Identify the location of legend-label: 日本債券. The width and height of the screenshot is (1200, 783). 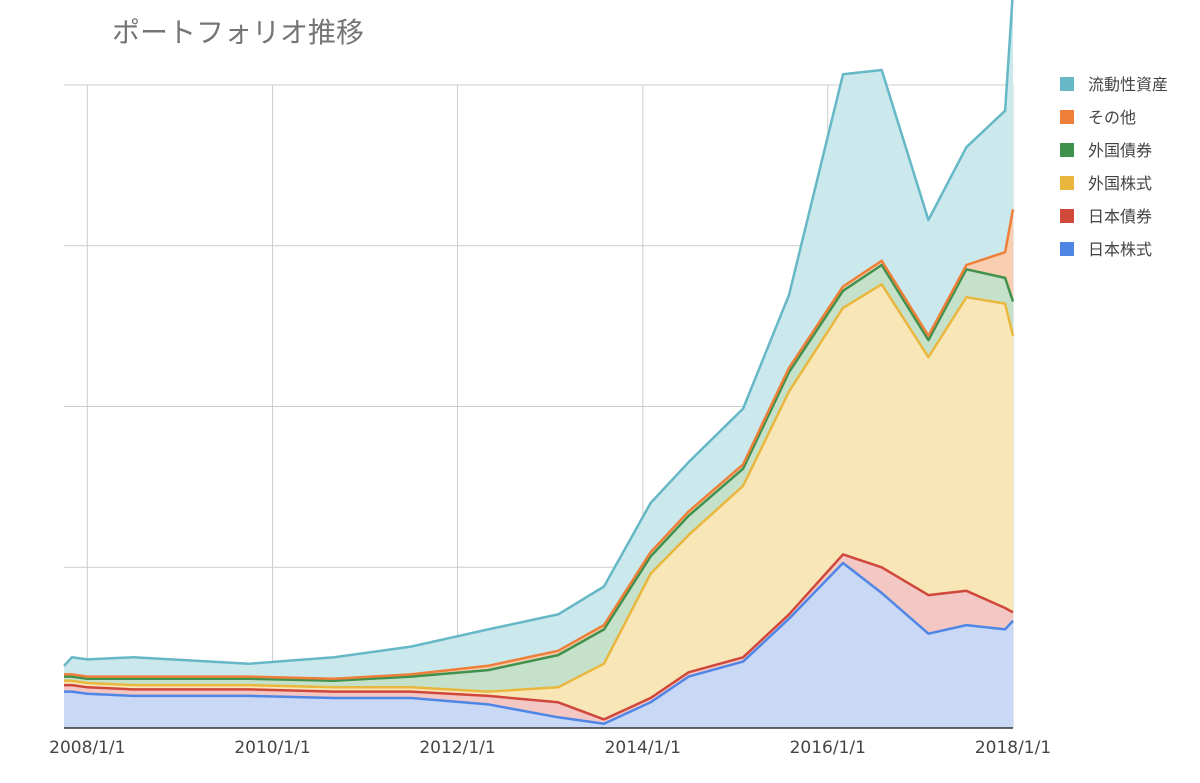
(1120, 216).